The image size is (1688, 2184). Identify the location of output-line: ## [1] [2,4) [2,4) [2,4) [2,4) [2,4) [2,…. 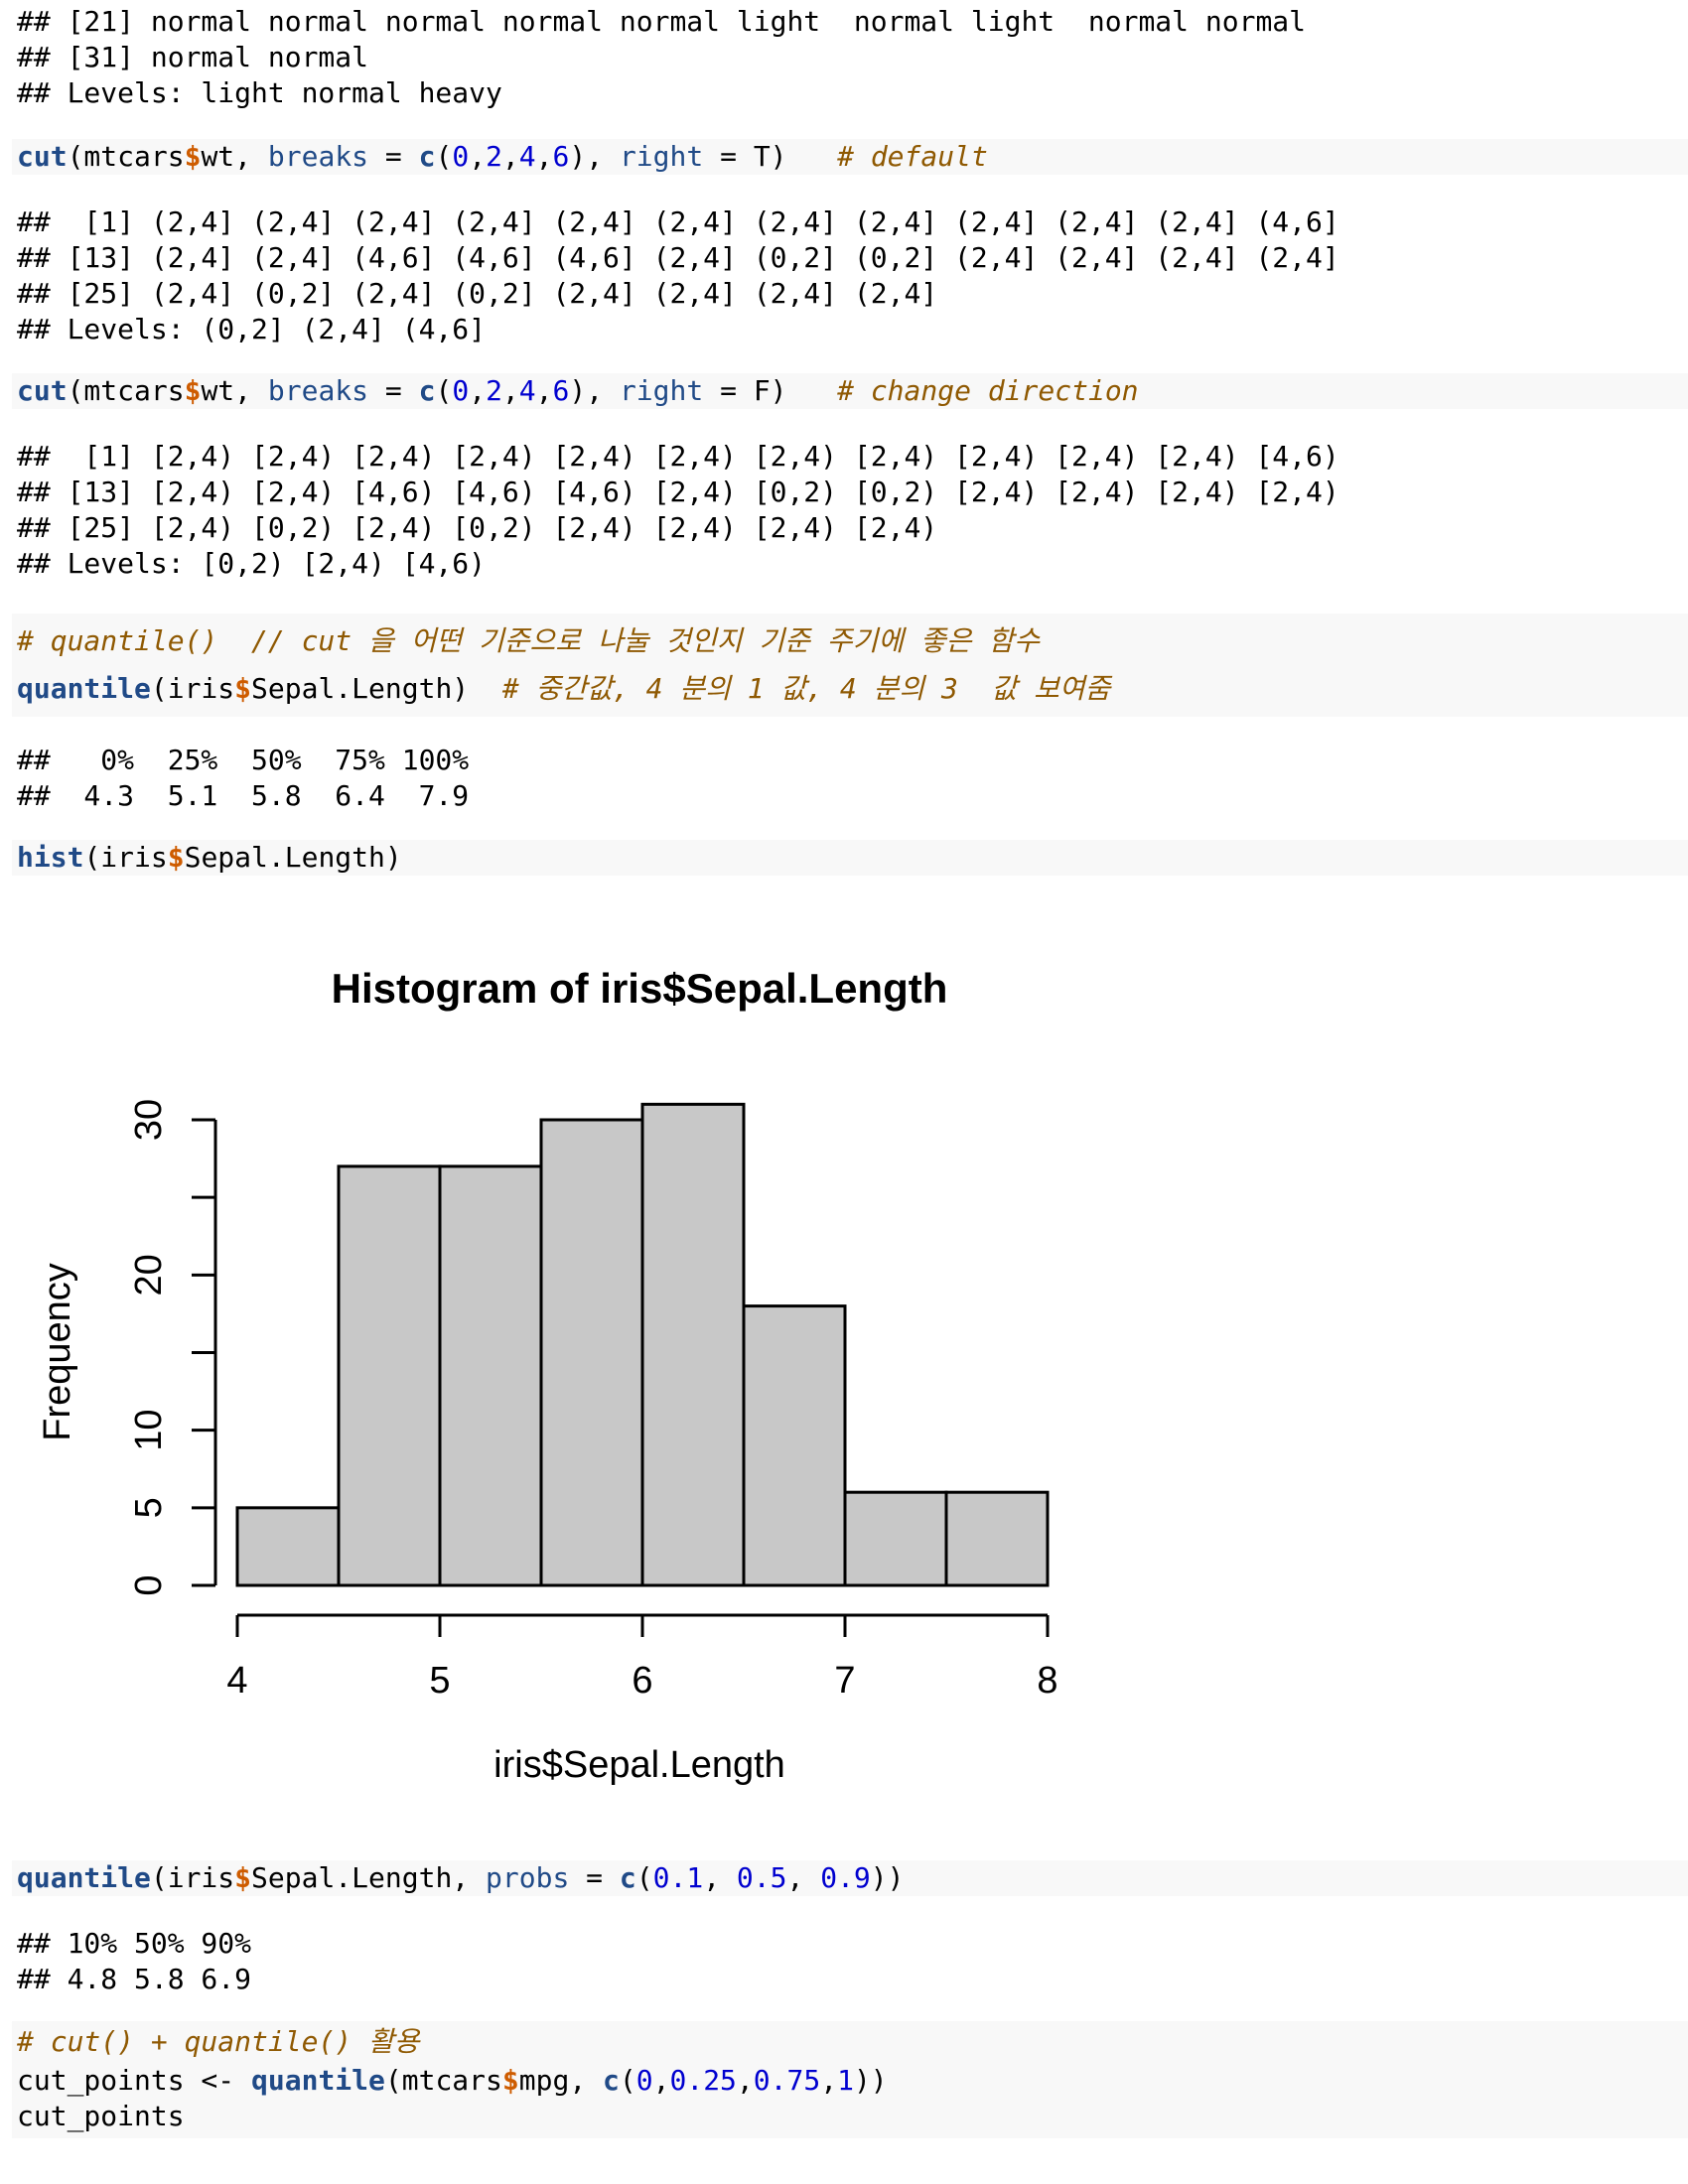
(678, 456).